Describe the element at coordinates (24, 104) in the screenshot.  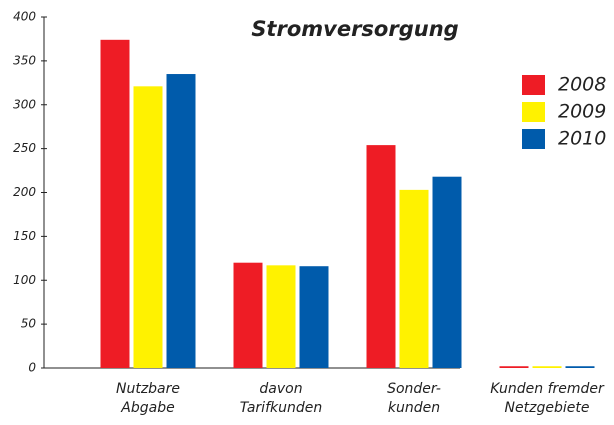
I see `y-tick-label: 300` at that location.